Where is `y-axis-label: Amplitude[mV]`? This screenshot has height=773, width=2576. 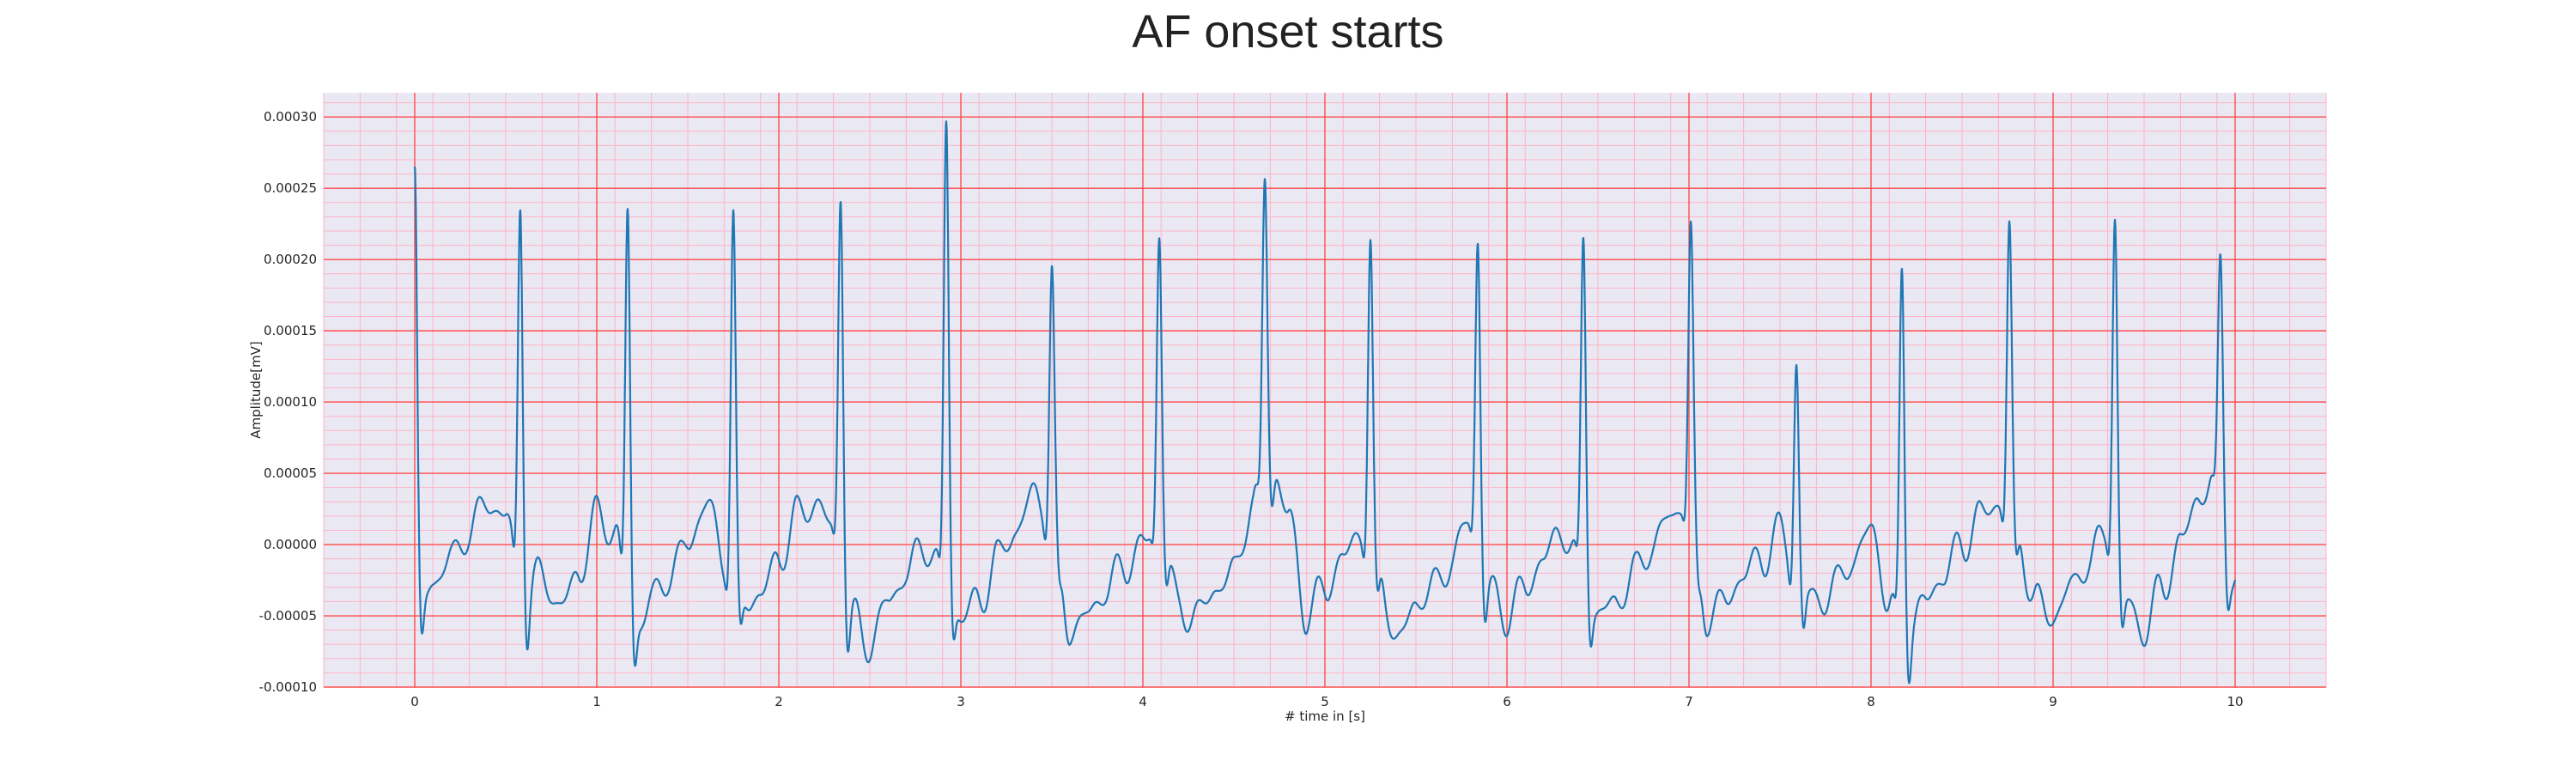 y-axis-label: Amplitude[mV] is located at coordinates (256, 389).